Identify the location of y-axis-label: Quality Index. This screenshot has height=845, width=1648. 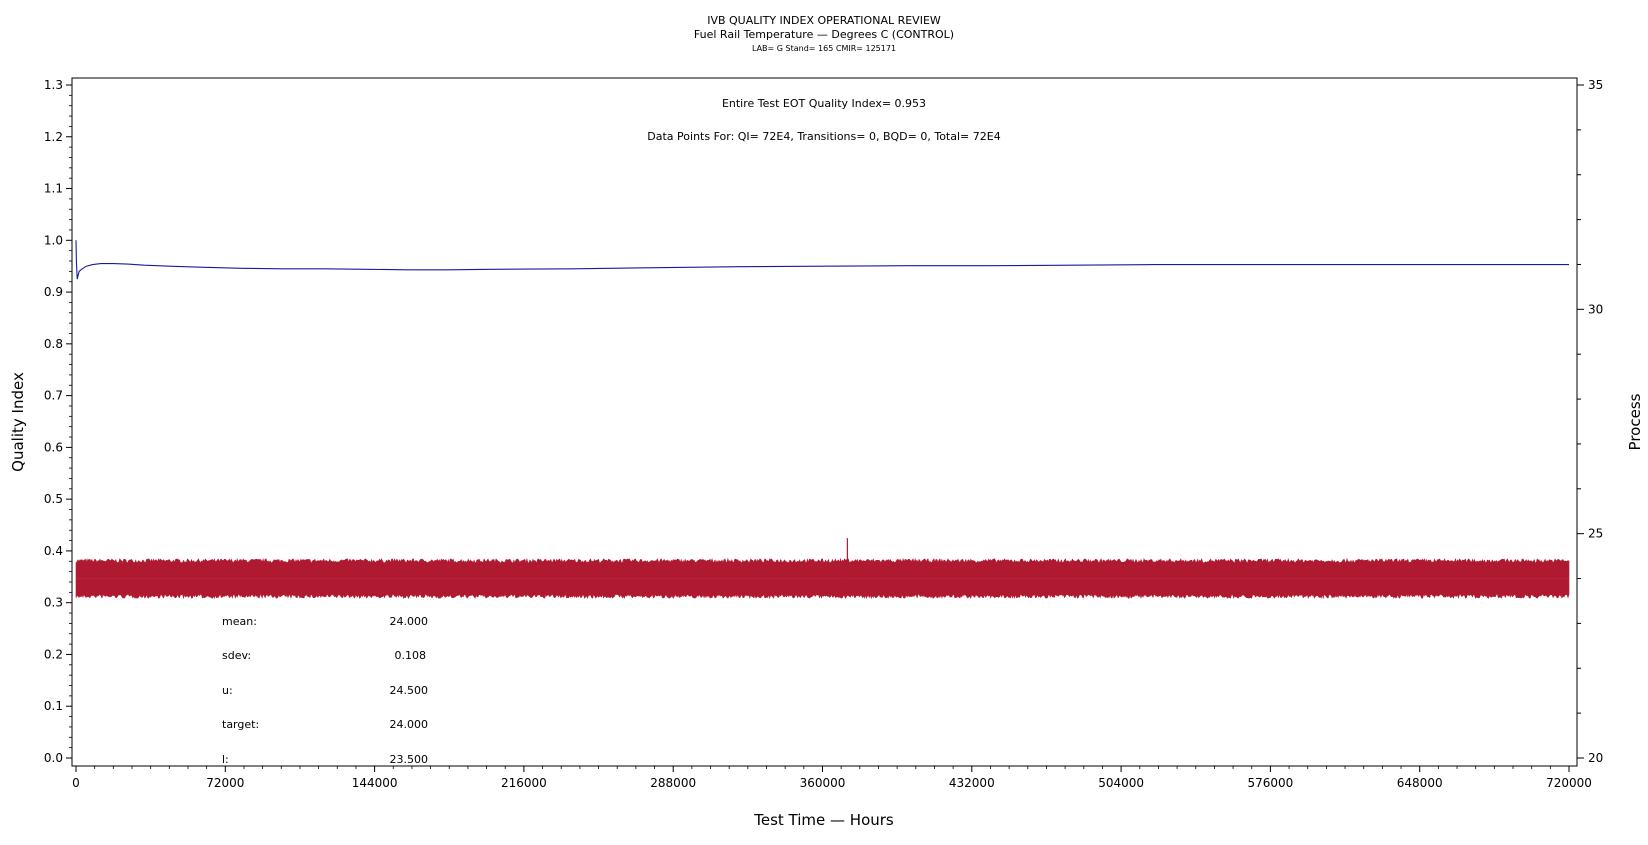
(18, 422).